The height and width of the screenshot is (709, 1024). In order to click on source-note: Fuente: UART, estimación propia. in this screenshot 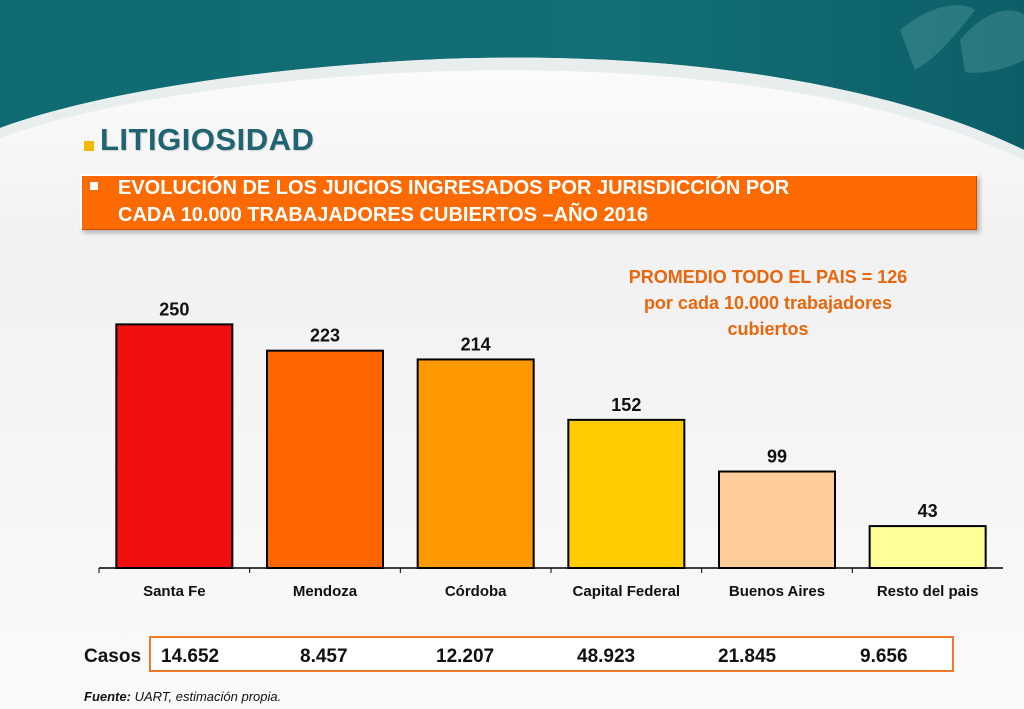, I will do `click(182, 696)`.